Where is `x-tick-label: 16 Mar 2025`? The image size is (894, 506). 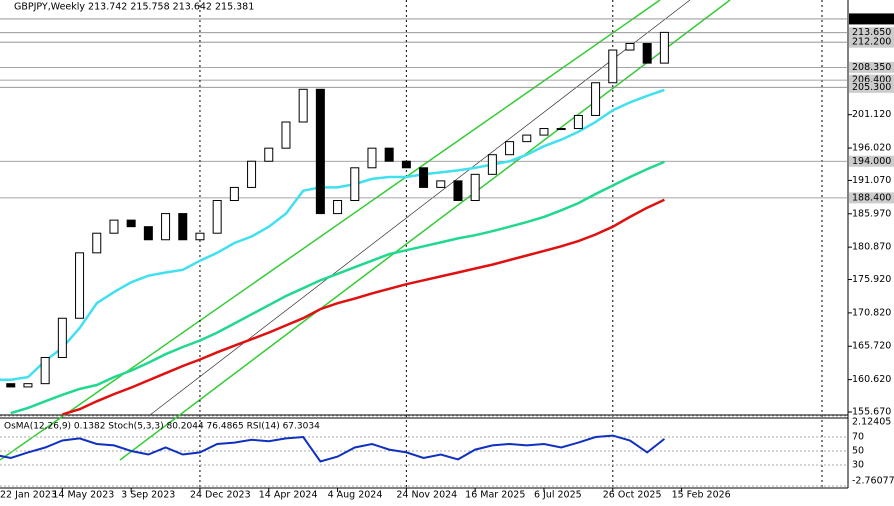 x-tick-label: 16 Mar 2025 is located at coordinates (495, 495).